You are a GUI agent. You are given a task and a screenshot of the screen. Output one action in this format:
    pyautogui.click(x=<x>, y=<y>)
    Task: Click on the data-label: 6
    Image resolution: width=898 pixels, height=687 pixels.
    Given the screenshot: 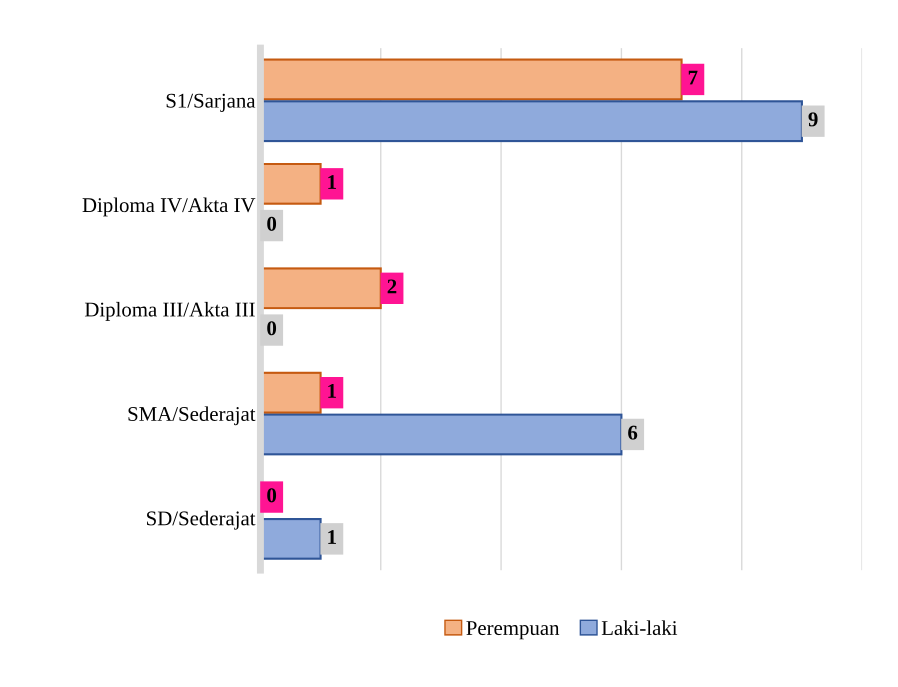 What is the action you would take?
    pyautogui.click(x=633, y=433)
    